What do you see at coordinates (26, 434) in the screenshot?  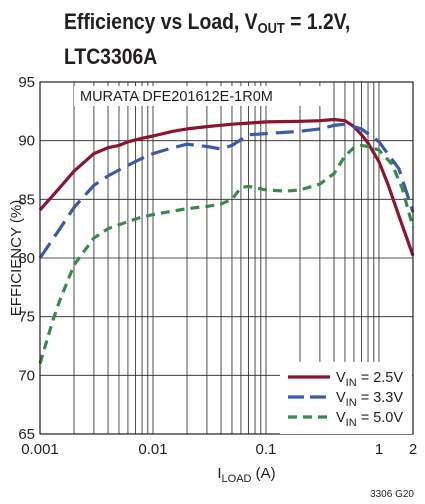 I see `y-tick-label: 65` at bounding box center [26, 434].